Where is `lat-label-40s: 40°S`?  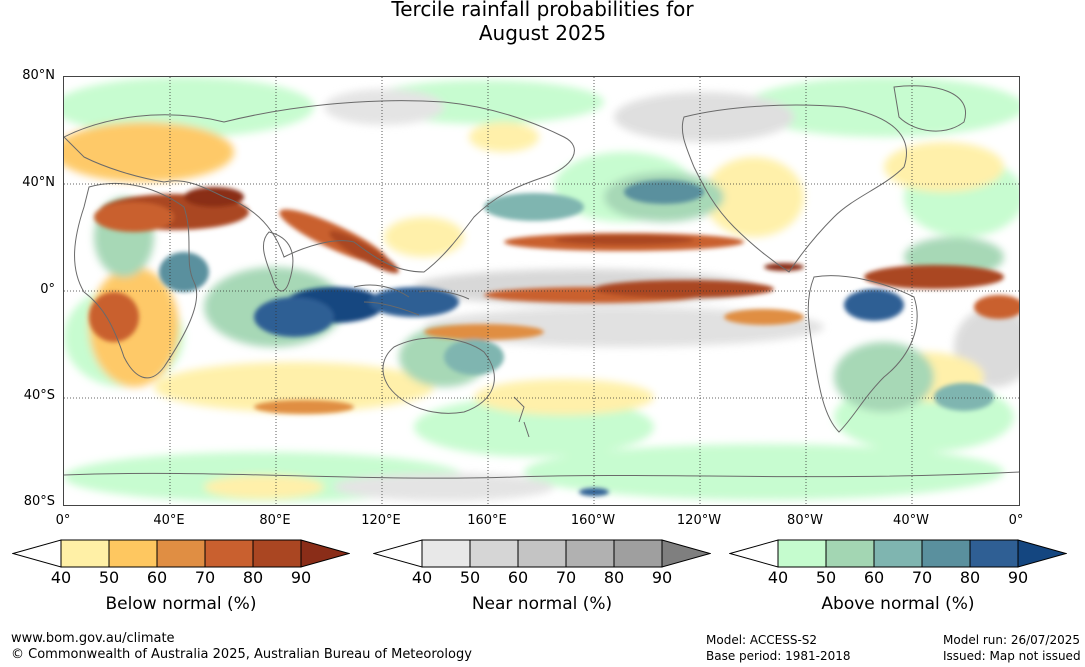 lat-label-40s: 40°S is located at coordinates (39, 395).